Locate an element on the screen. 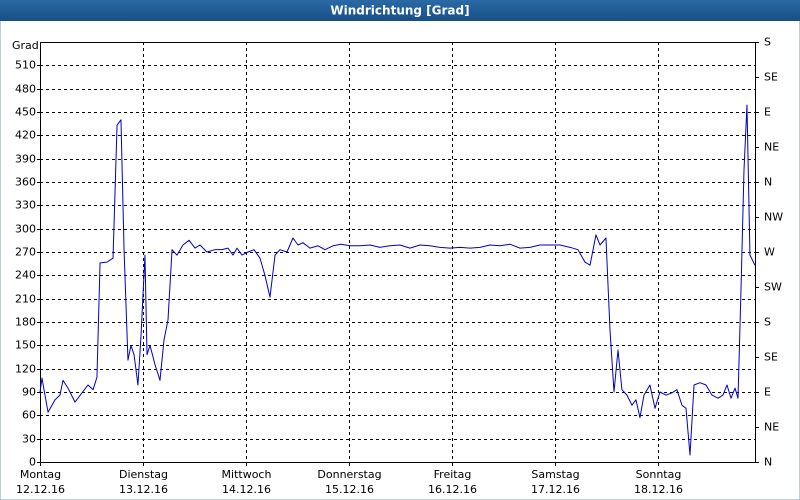 This screenshot has height=500, width=800. y-tick-label: 420 is located at coordinates (25, 135).